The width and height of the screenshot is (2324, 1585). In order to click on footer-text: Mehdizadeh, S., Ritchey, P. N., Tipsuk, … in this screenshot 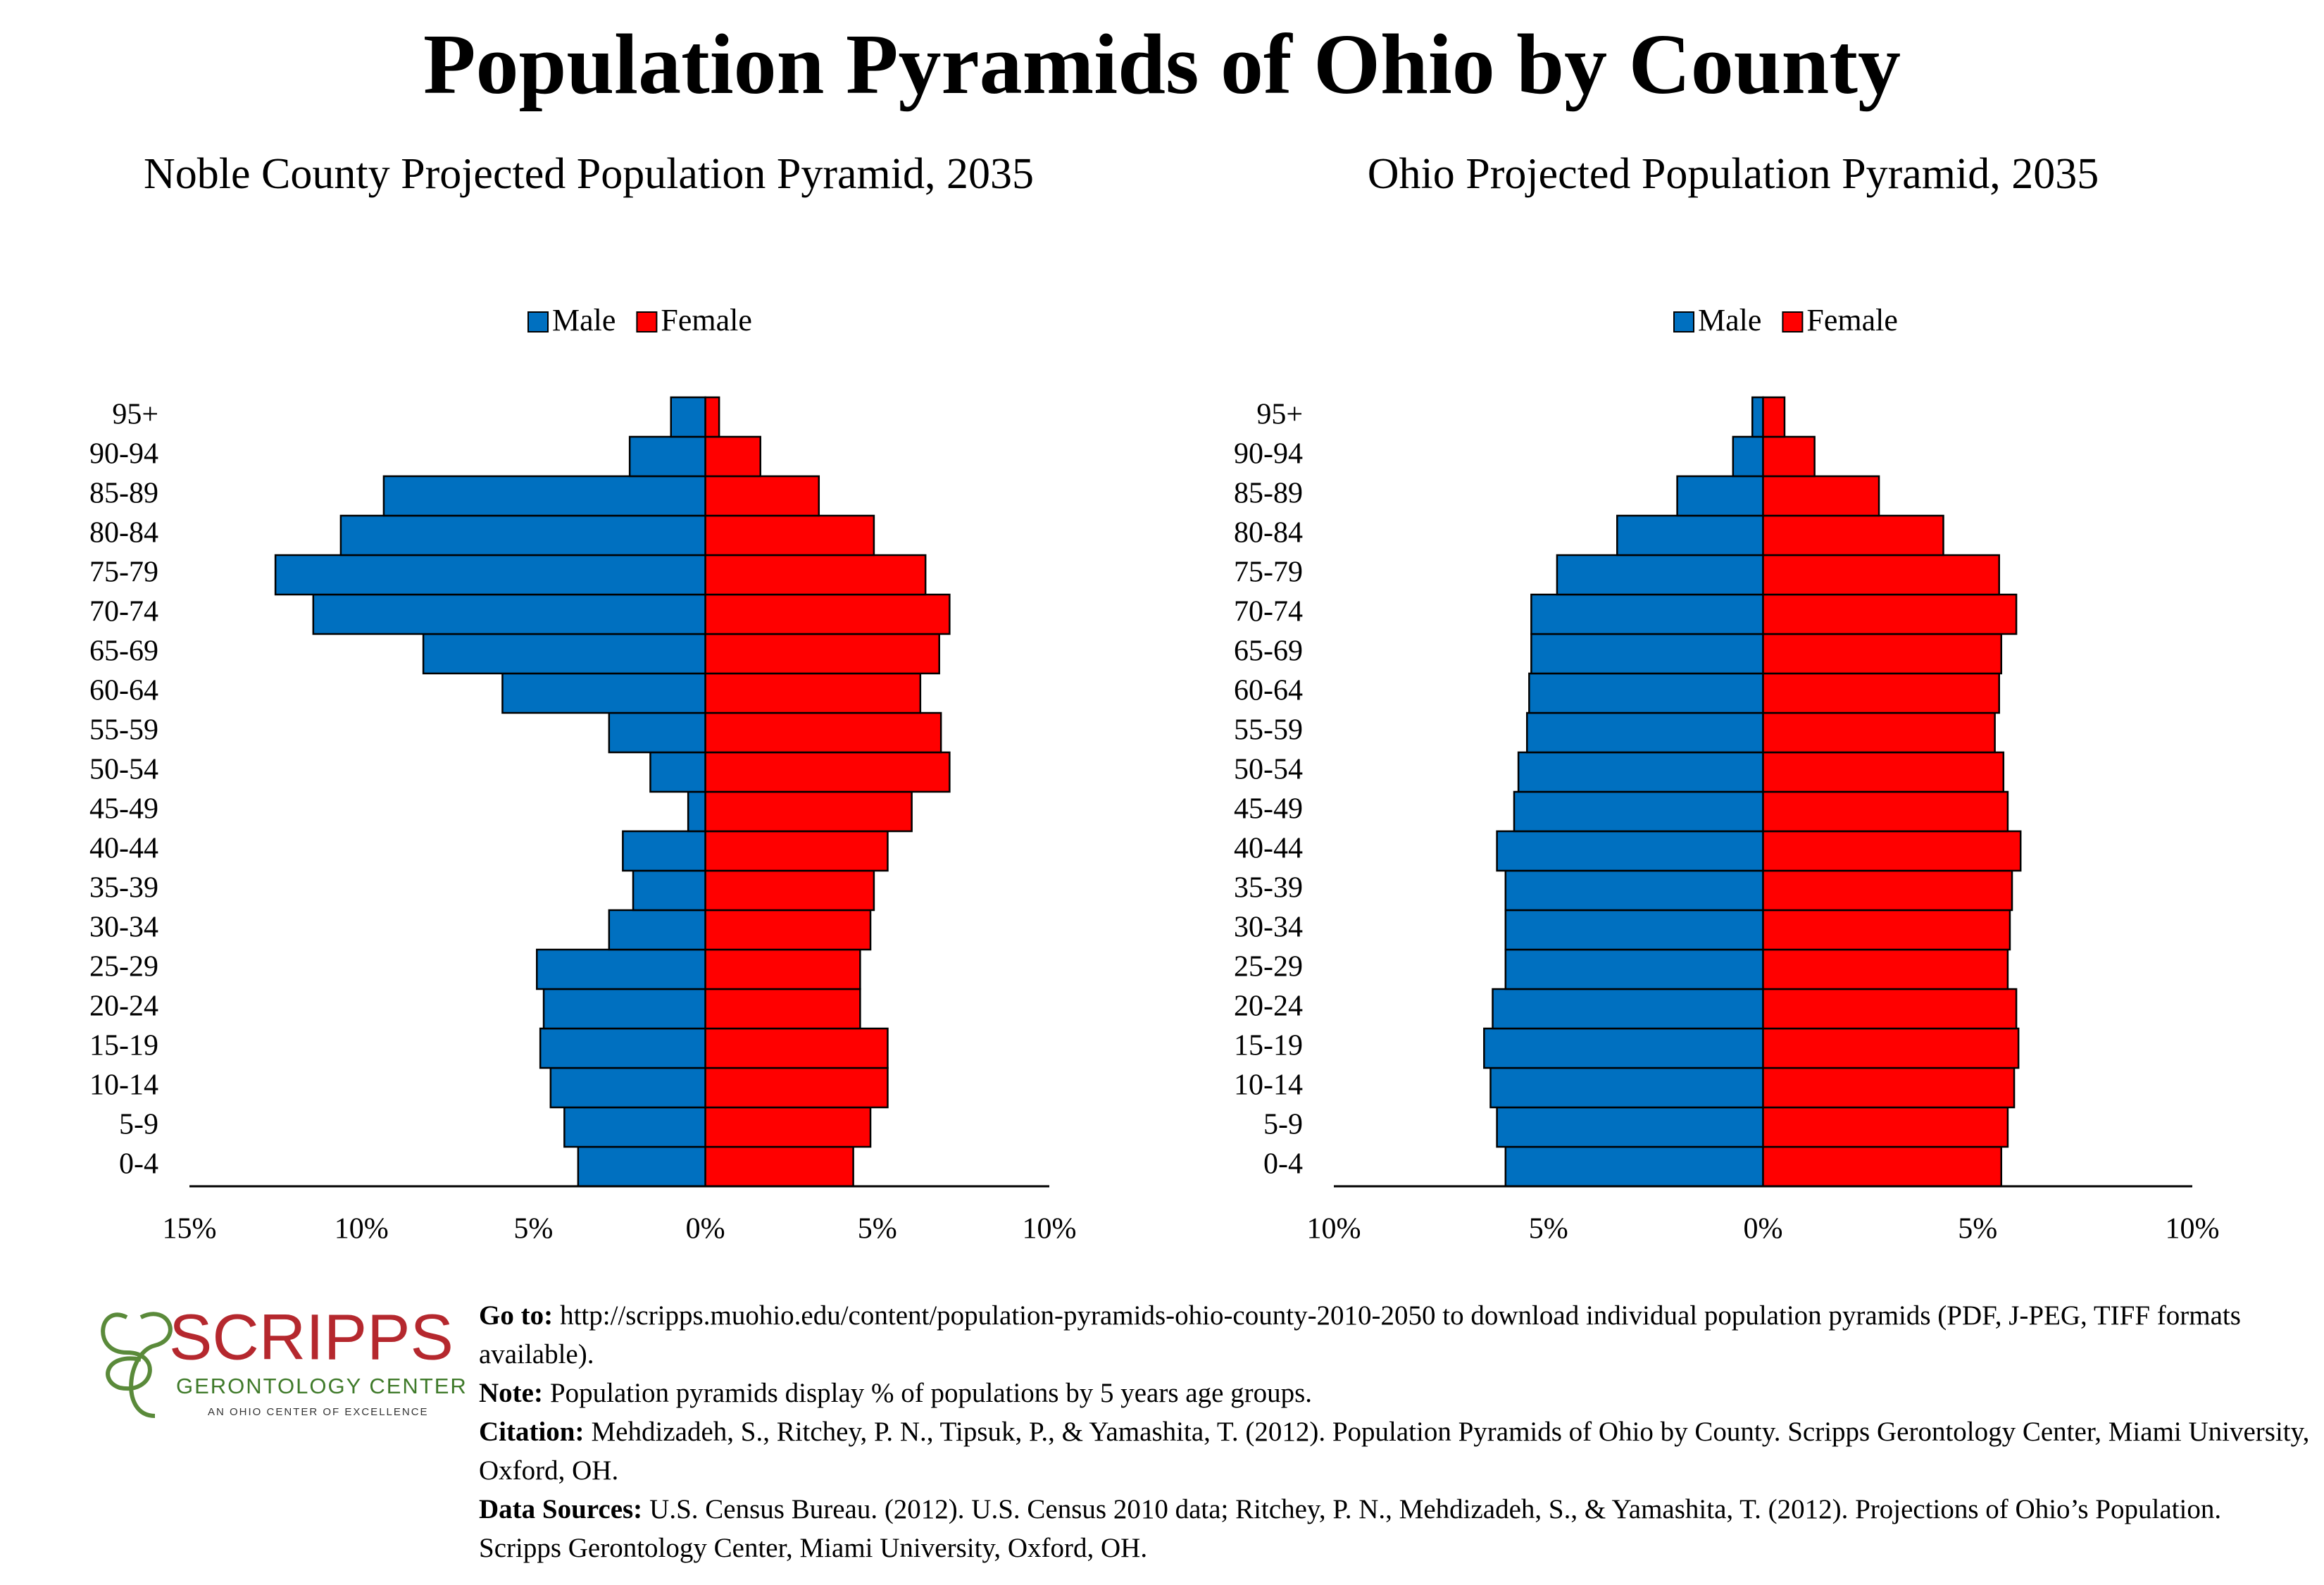, I will do `click(1394, 1452)`.